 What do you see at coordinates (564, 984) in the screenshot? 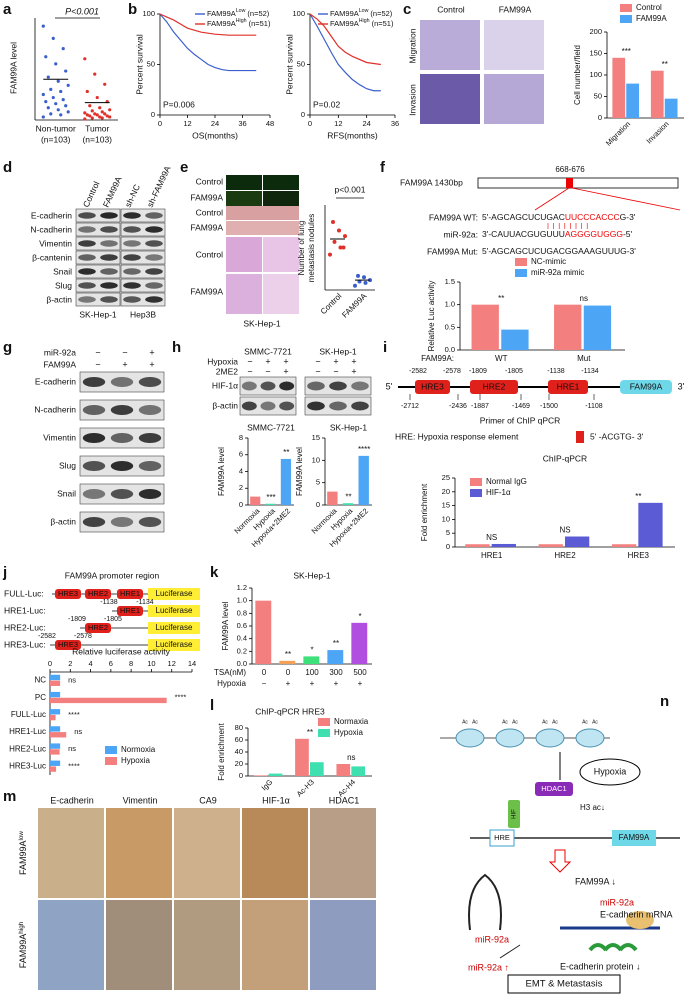
I see `outcome-label: EMT & Metastasis` at bounding box center [564, 984].